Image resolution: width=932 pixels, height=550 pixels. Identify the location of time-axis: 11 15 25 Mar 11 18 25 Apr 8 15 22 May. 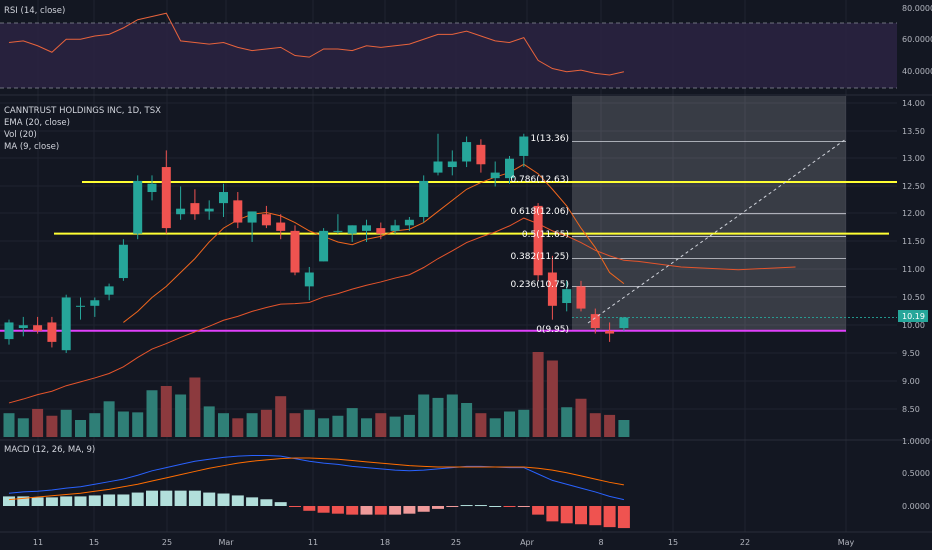
(444, 542).